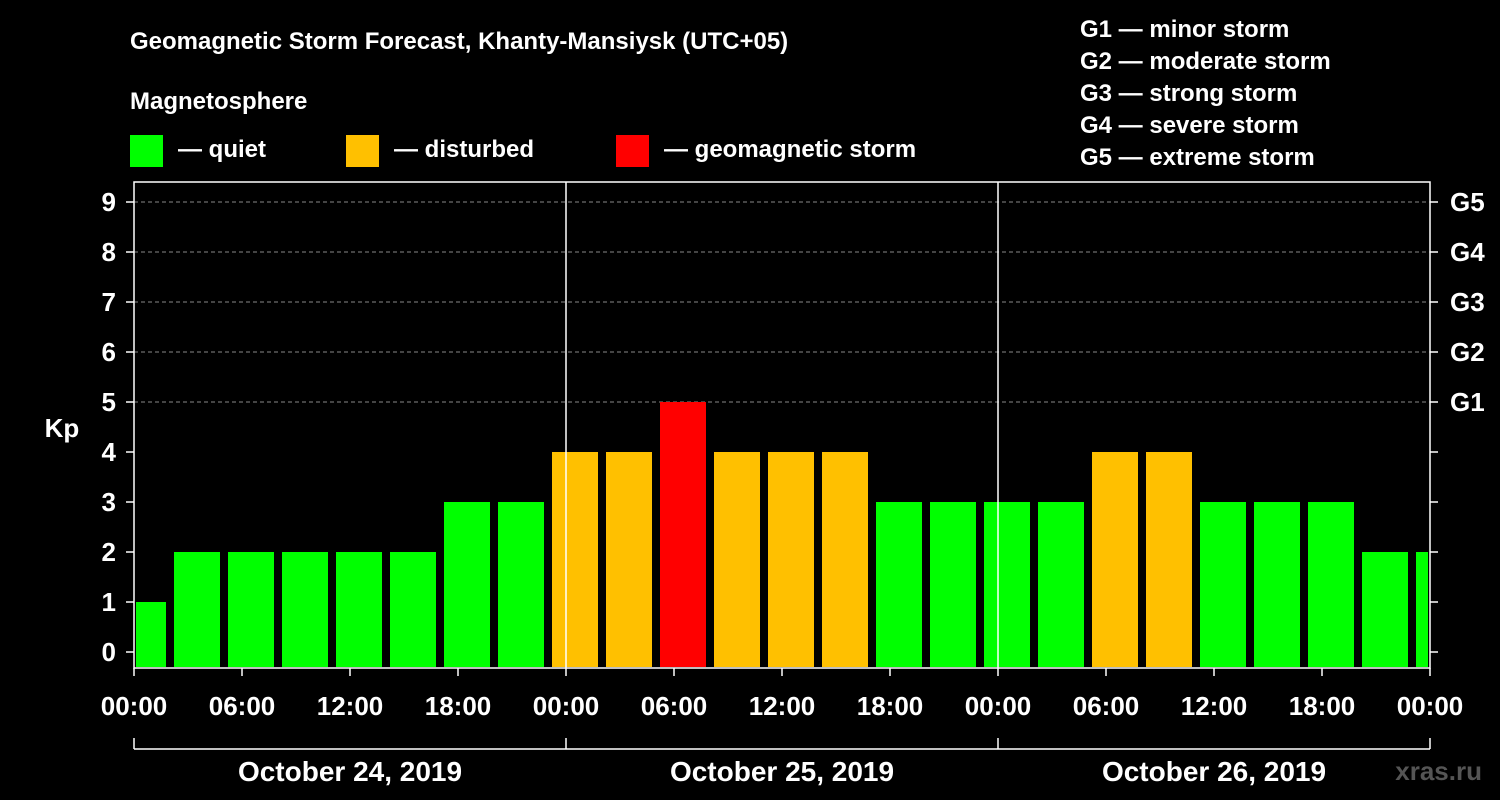  I want to click on g-scale-g5: G5 — extreme storm, so click(1197, 157).